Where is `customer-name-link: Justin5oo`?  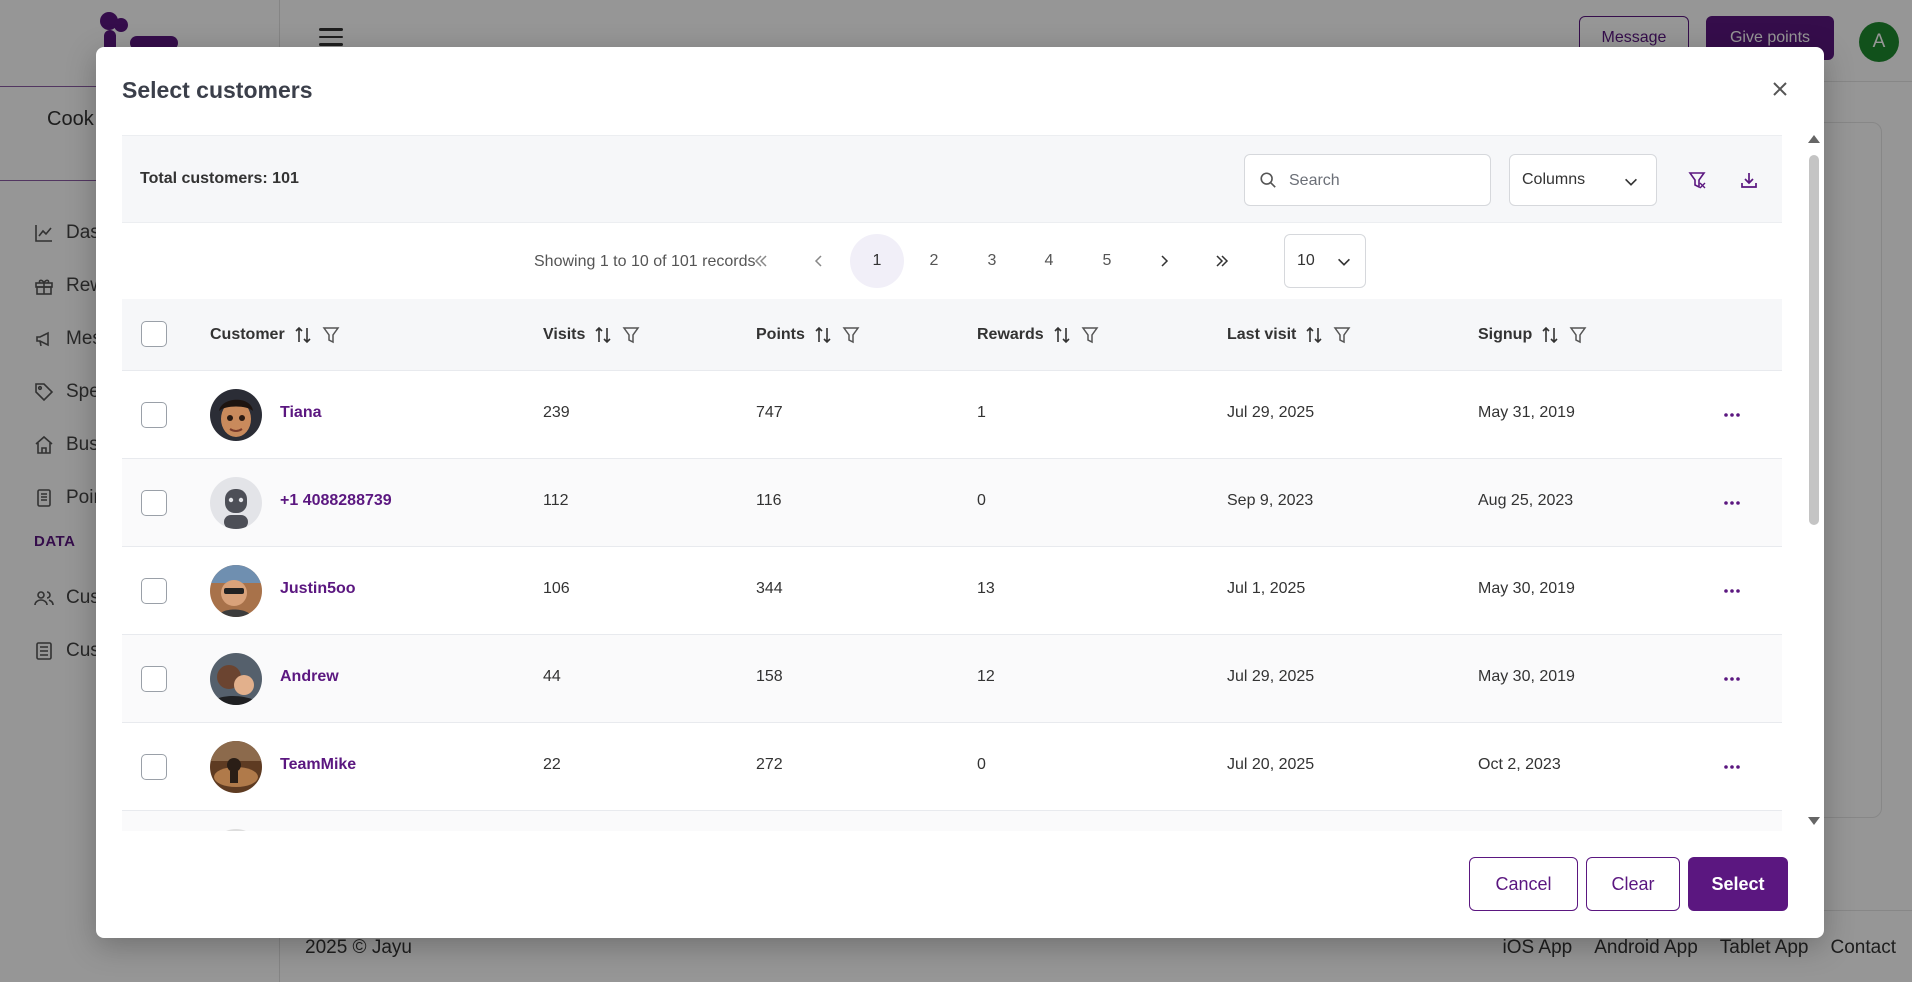 customer-name-link: Justin5oo is located at coordinates (318, 588).